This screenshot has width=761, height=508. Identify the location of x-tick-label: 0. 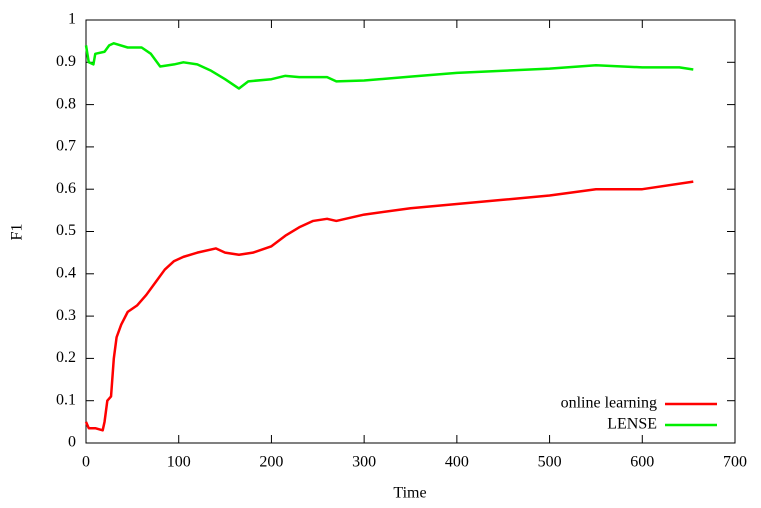
(86, 462).